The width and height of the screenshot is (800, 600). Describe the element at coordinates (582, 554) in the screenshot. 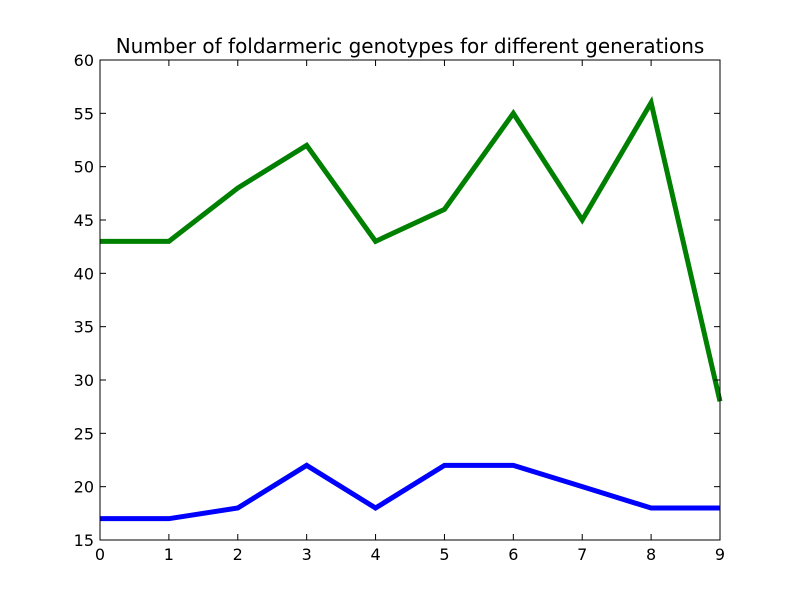

I see `x-tick-label: 7` at that location.